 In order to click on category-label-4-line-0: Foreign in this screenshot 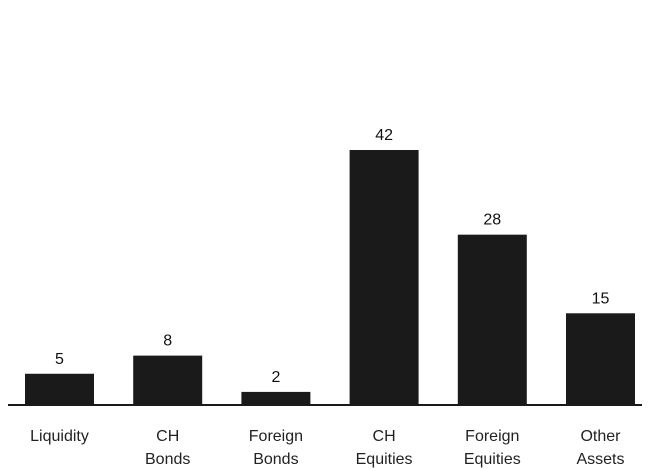, I will do `click(492, 436)`.